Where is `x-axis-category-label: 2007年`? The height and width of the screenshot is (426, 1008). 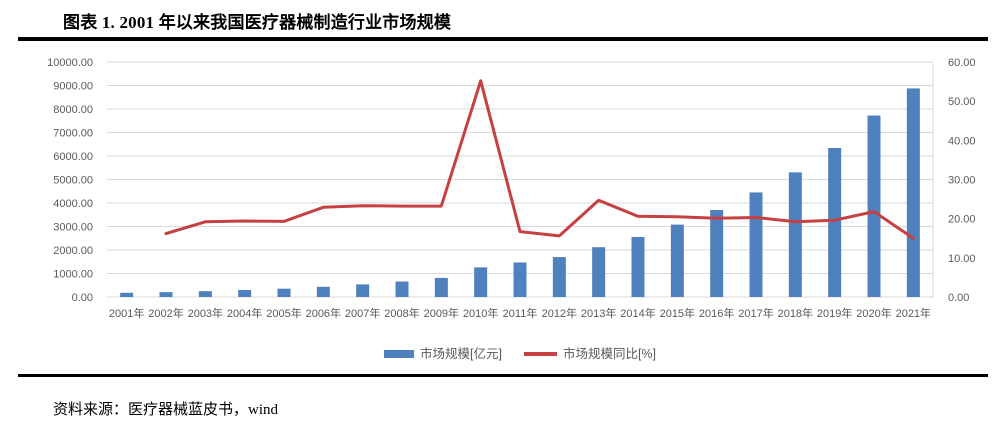
x-axis-category-label: 2007年 is located at coordinates (362, 313).